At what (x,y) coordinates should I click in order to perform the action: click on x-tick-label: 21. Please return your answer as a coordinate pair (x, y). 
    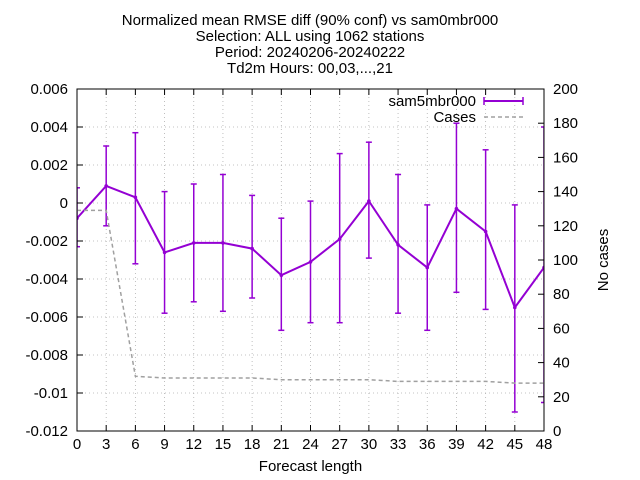
    Looking at the image, I should click on (281, 444).